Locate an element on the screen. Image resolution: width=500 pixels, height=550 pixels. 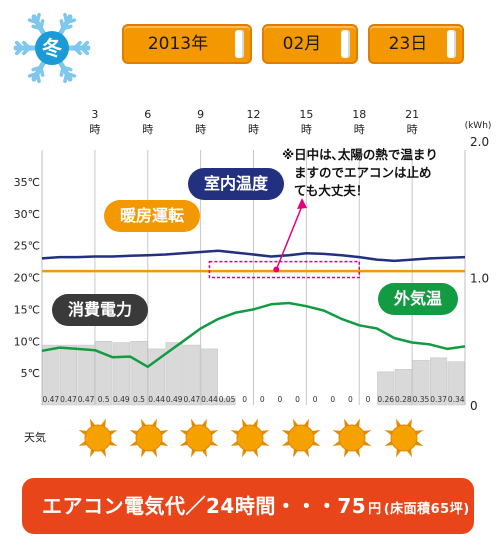
y-tick-label: 5℃ is located at coordinates (30, 373).